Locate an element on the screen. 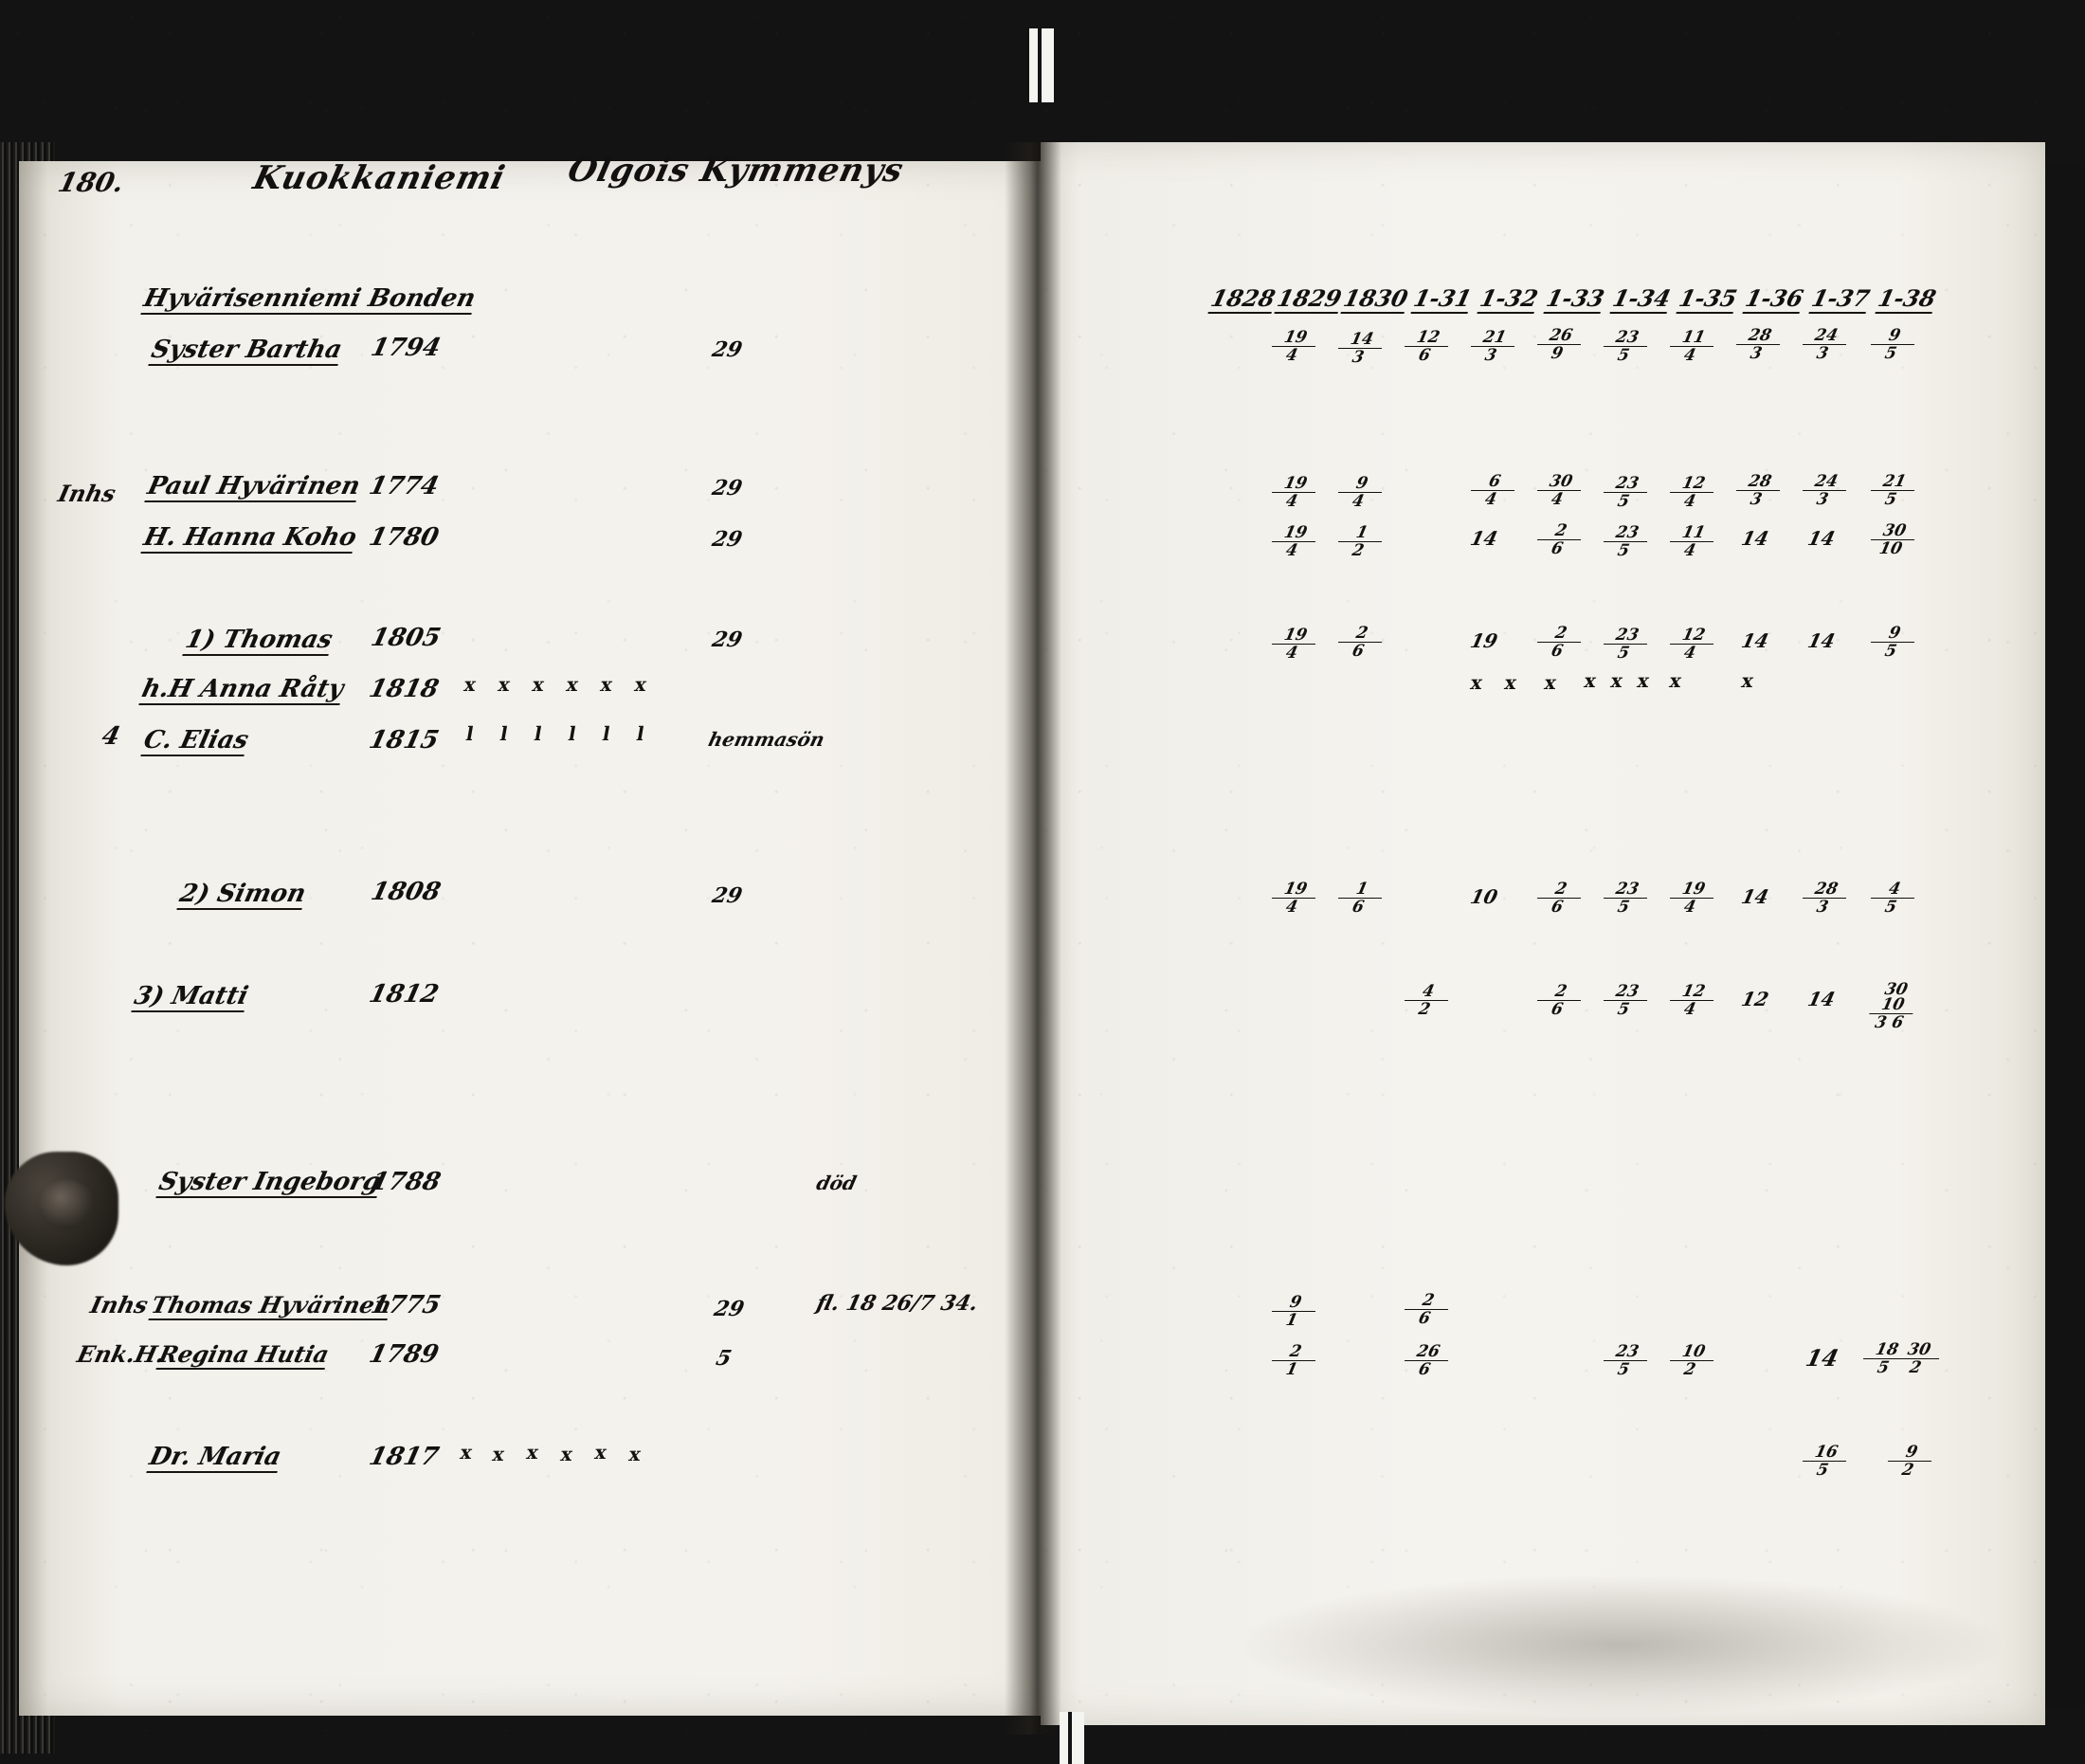 Image resolution: width=2085 pixels, height=1764 pixels. year-column-header: 1-32 is located at coordinates (1509, 299).